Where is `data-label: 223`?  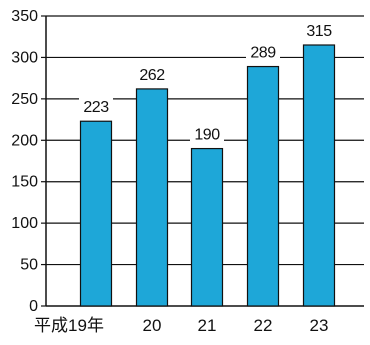
data-label: 223 is located at coordinates (96, 107).